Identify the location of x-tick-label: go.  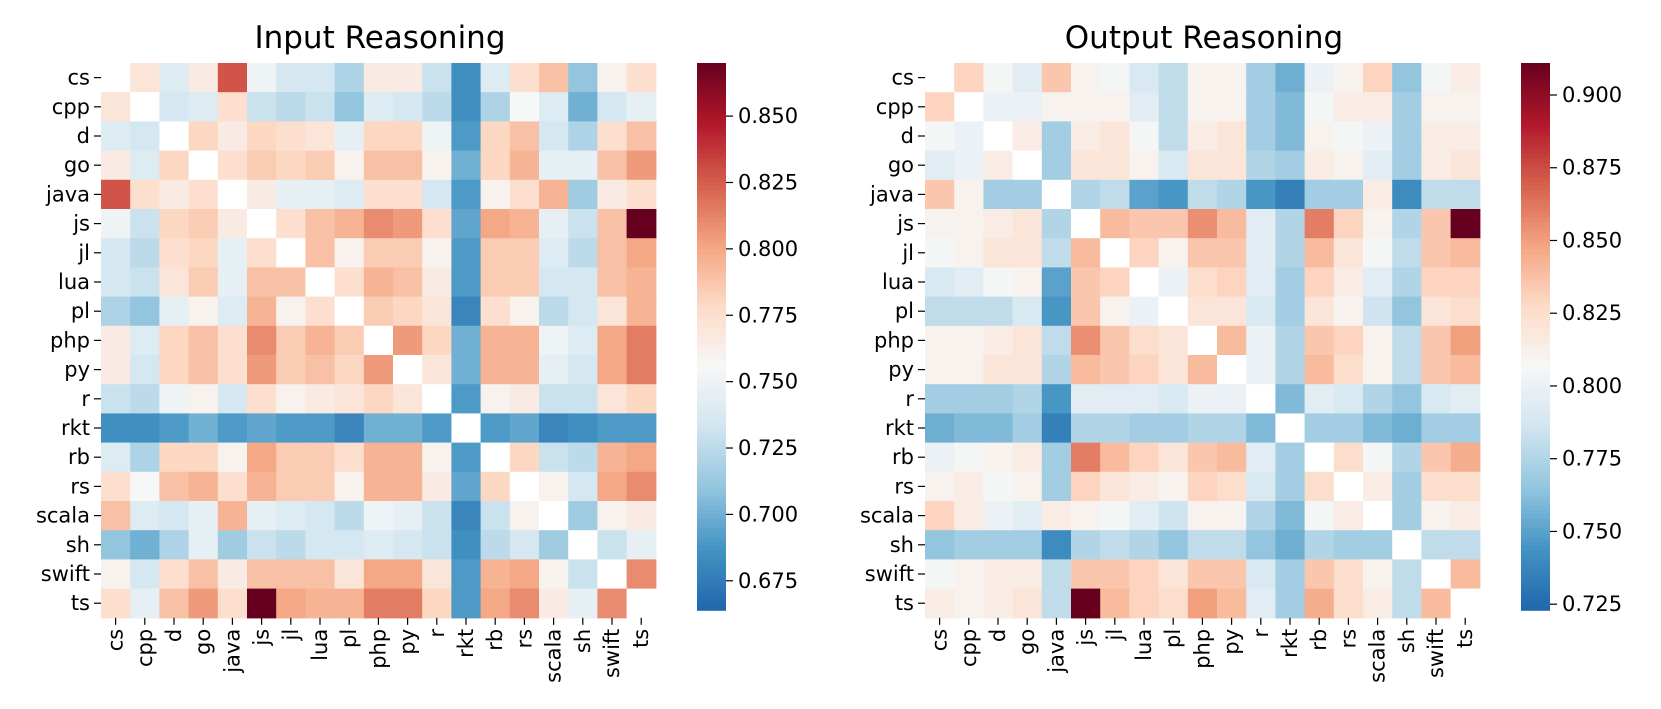
(1027, 642).